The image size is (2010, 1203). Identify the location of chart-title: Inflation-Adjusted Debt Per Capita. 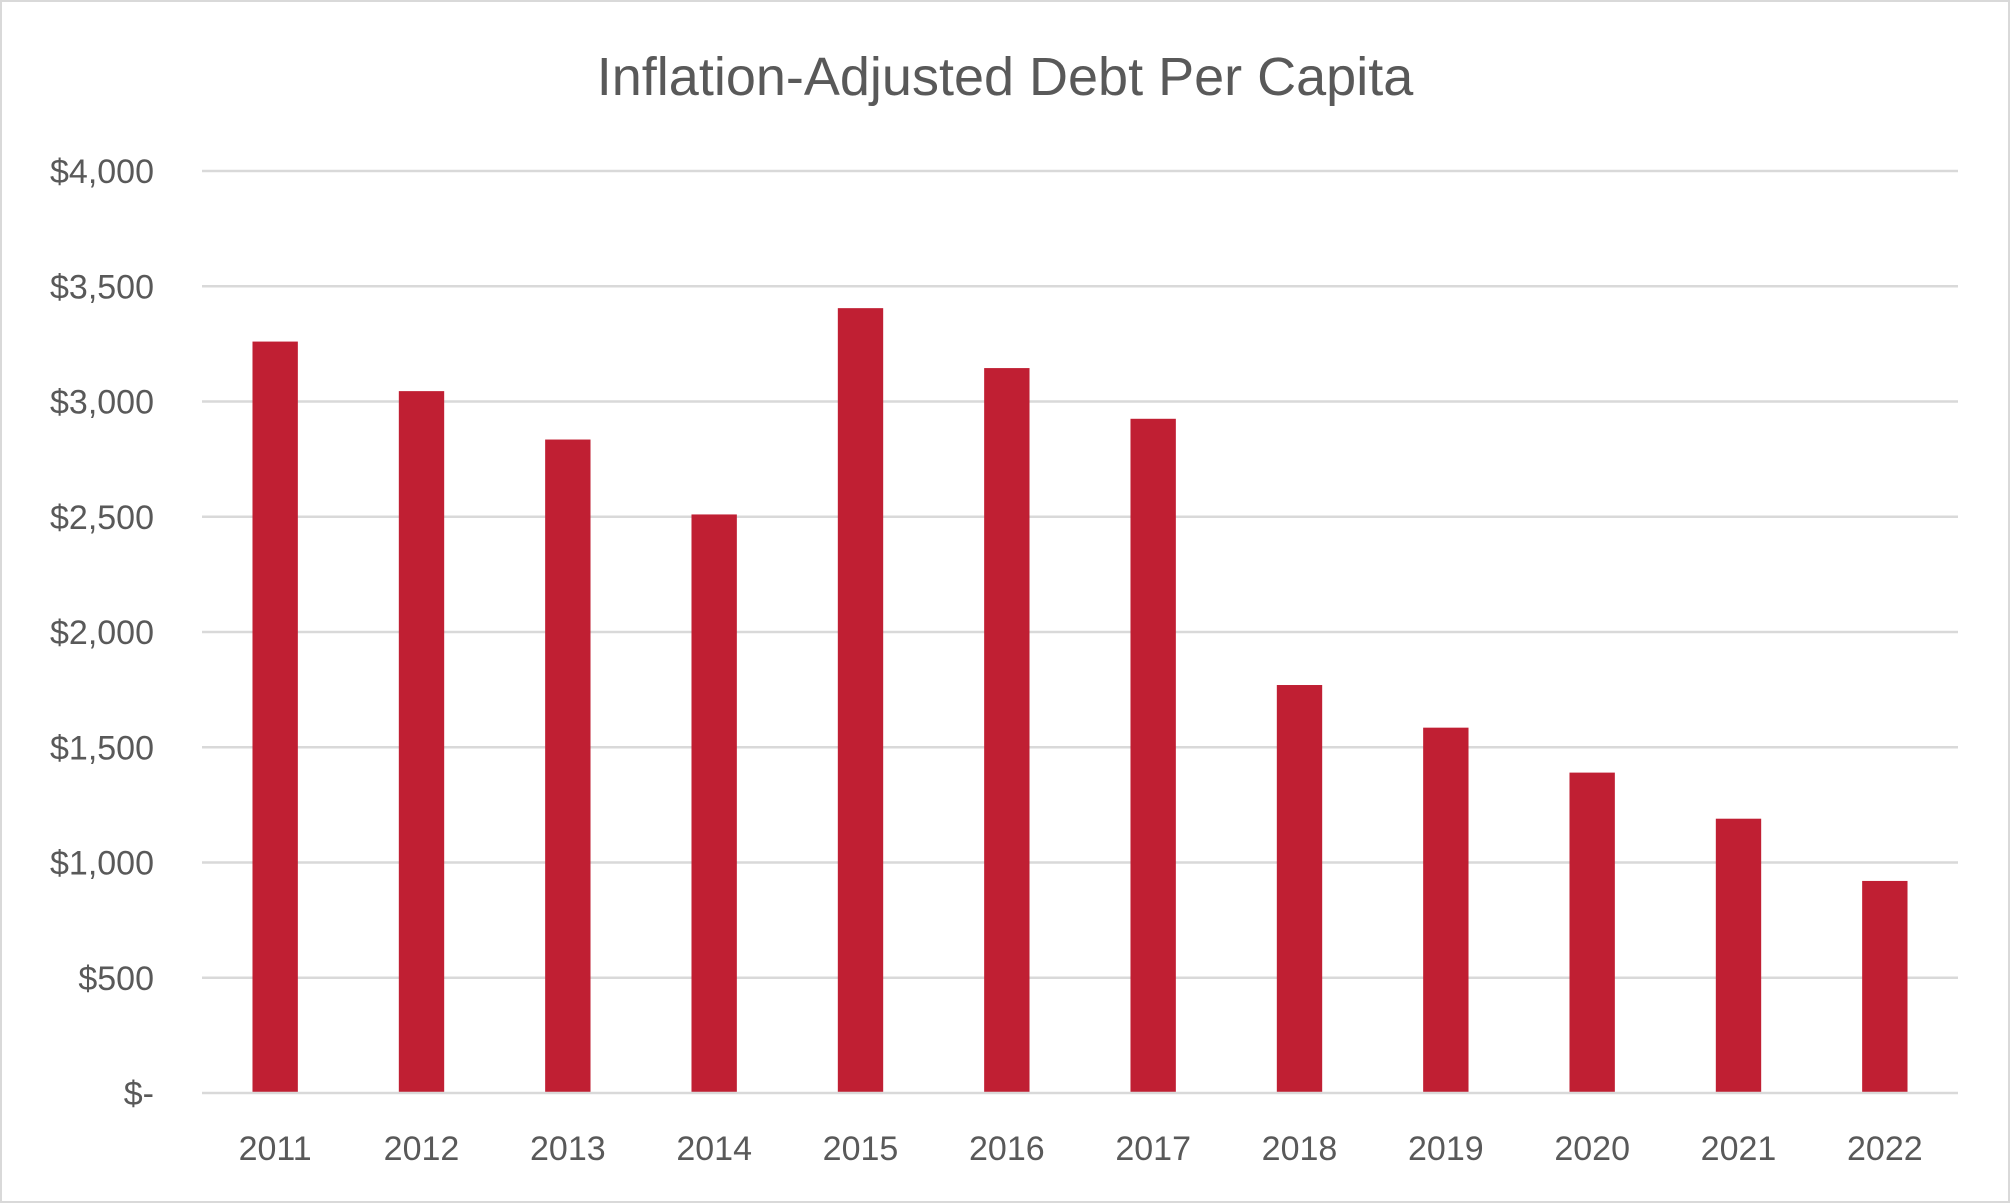
(1005, 77).